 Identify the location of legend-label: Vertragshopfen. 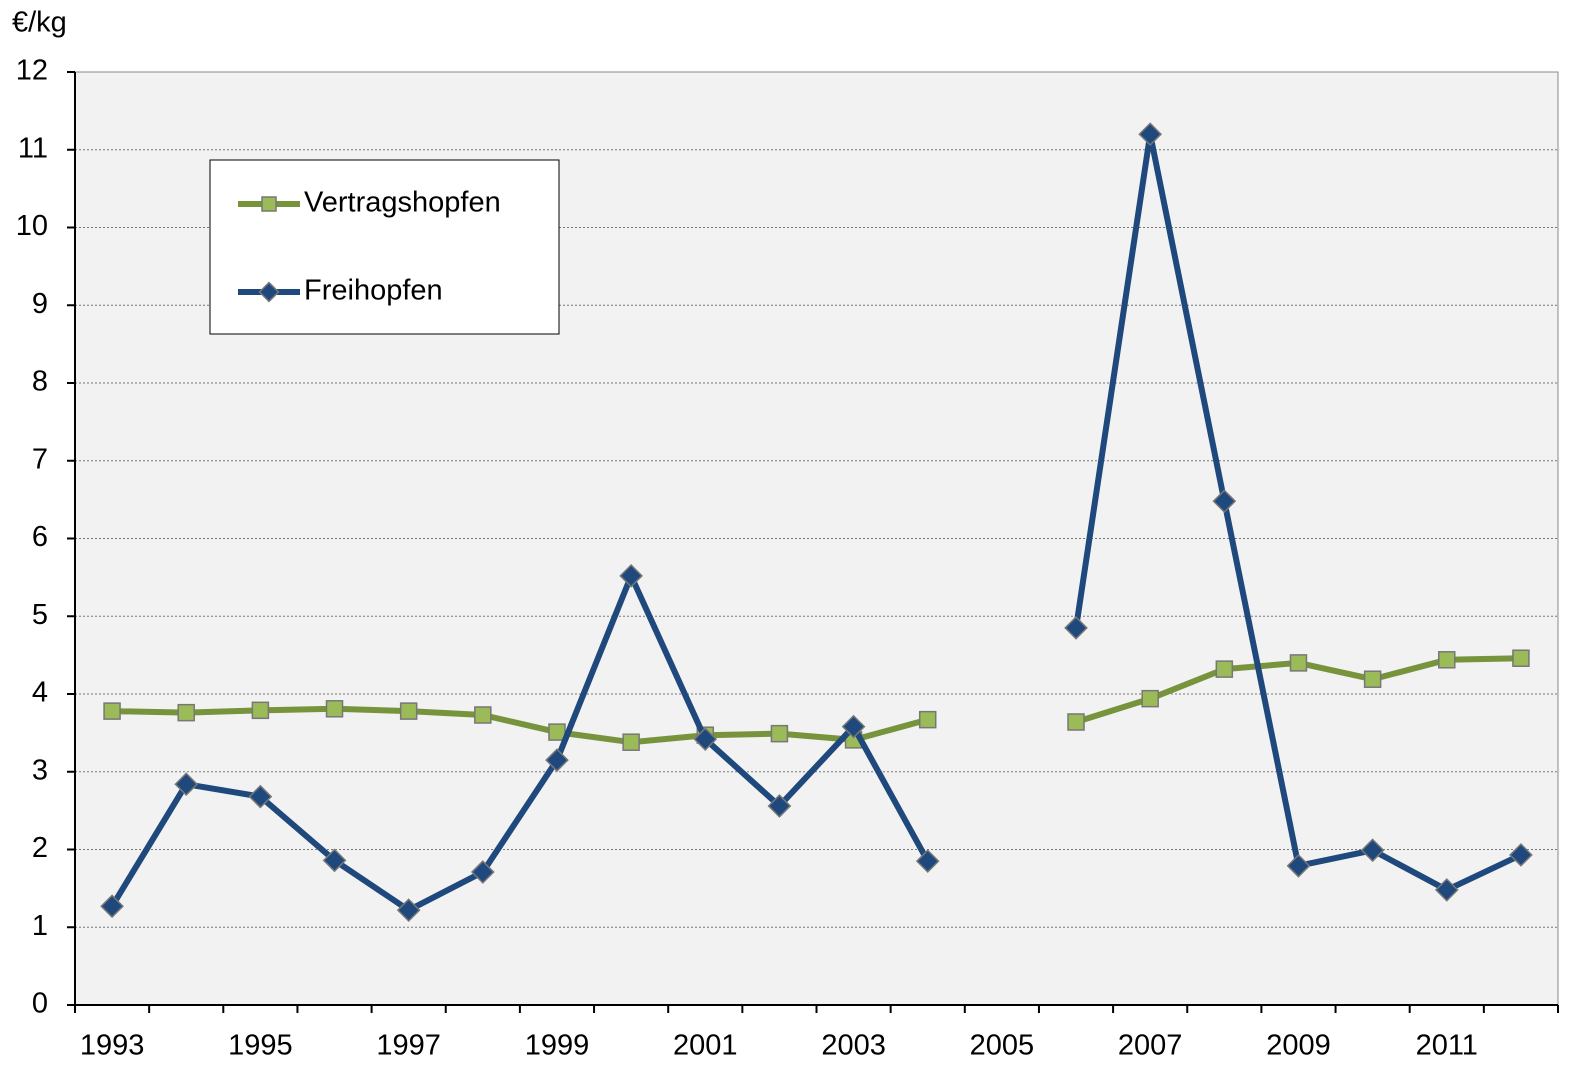
(402, 203).